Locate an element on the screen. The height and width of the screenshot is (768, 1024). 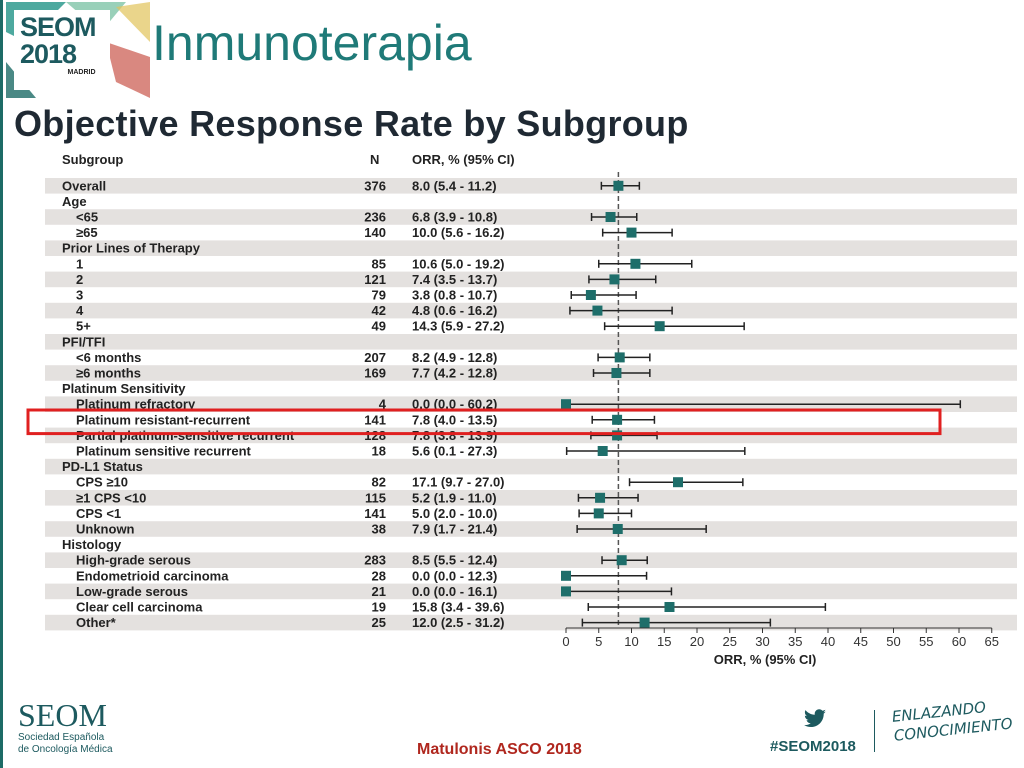
row-label: Histology is located at coordinates (92, 544).